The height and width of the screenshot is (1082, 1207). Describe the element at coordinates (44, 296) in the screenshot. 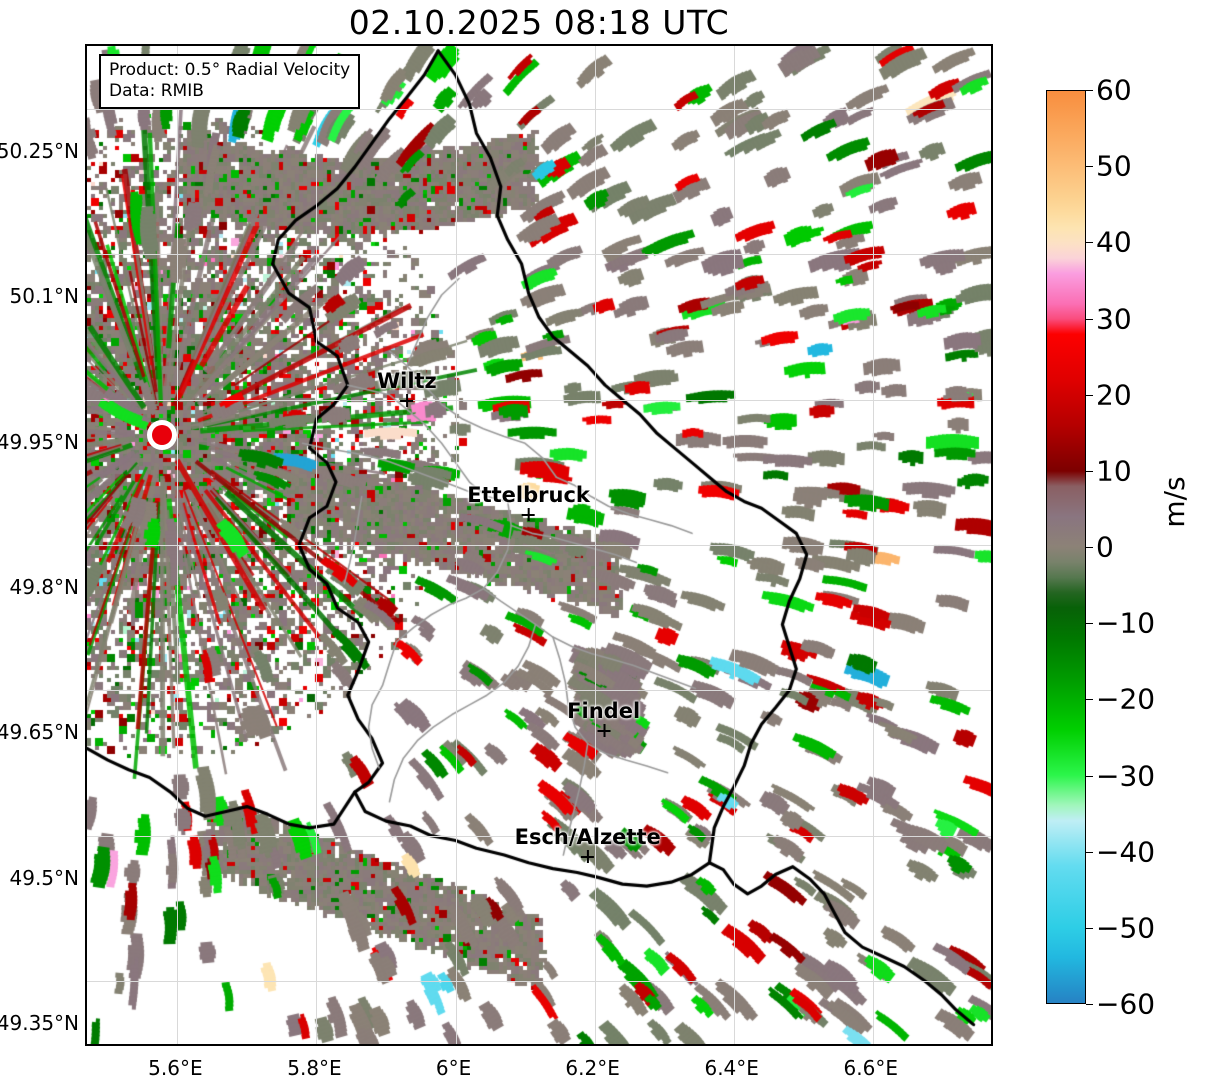

I see `y-axis-tick-label: 50.1°N` at that location.